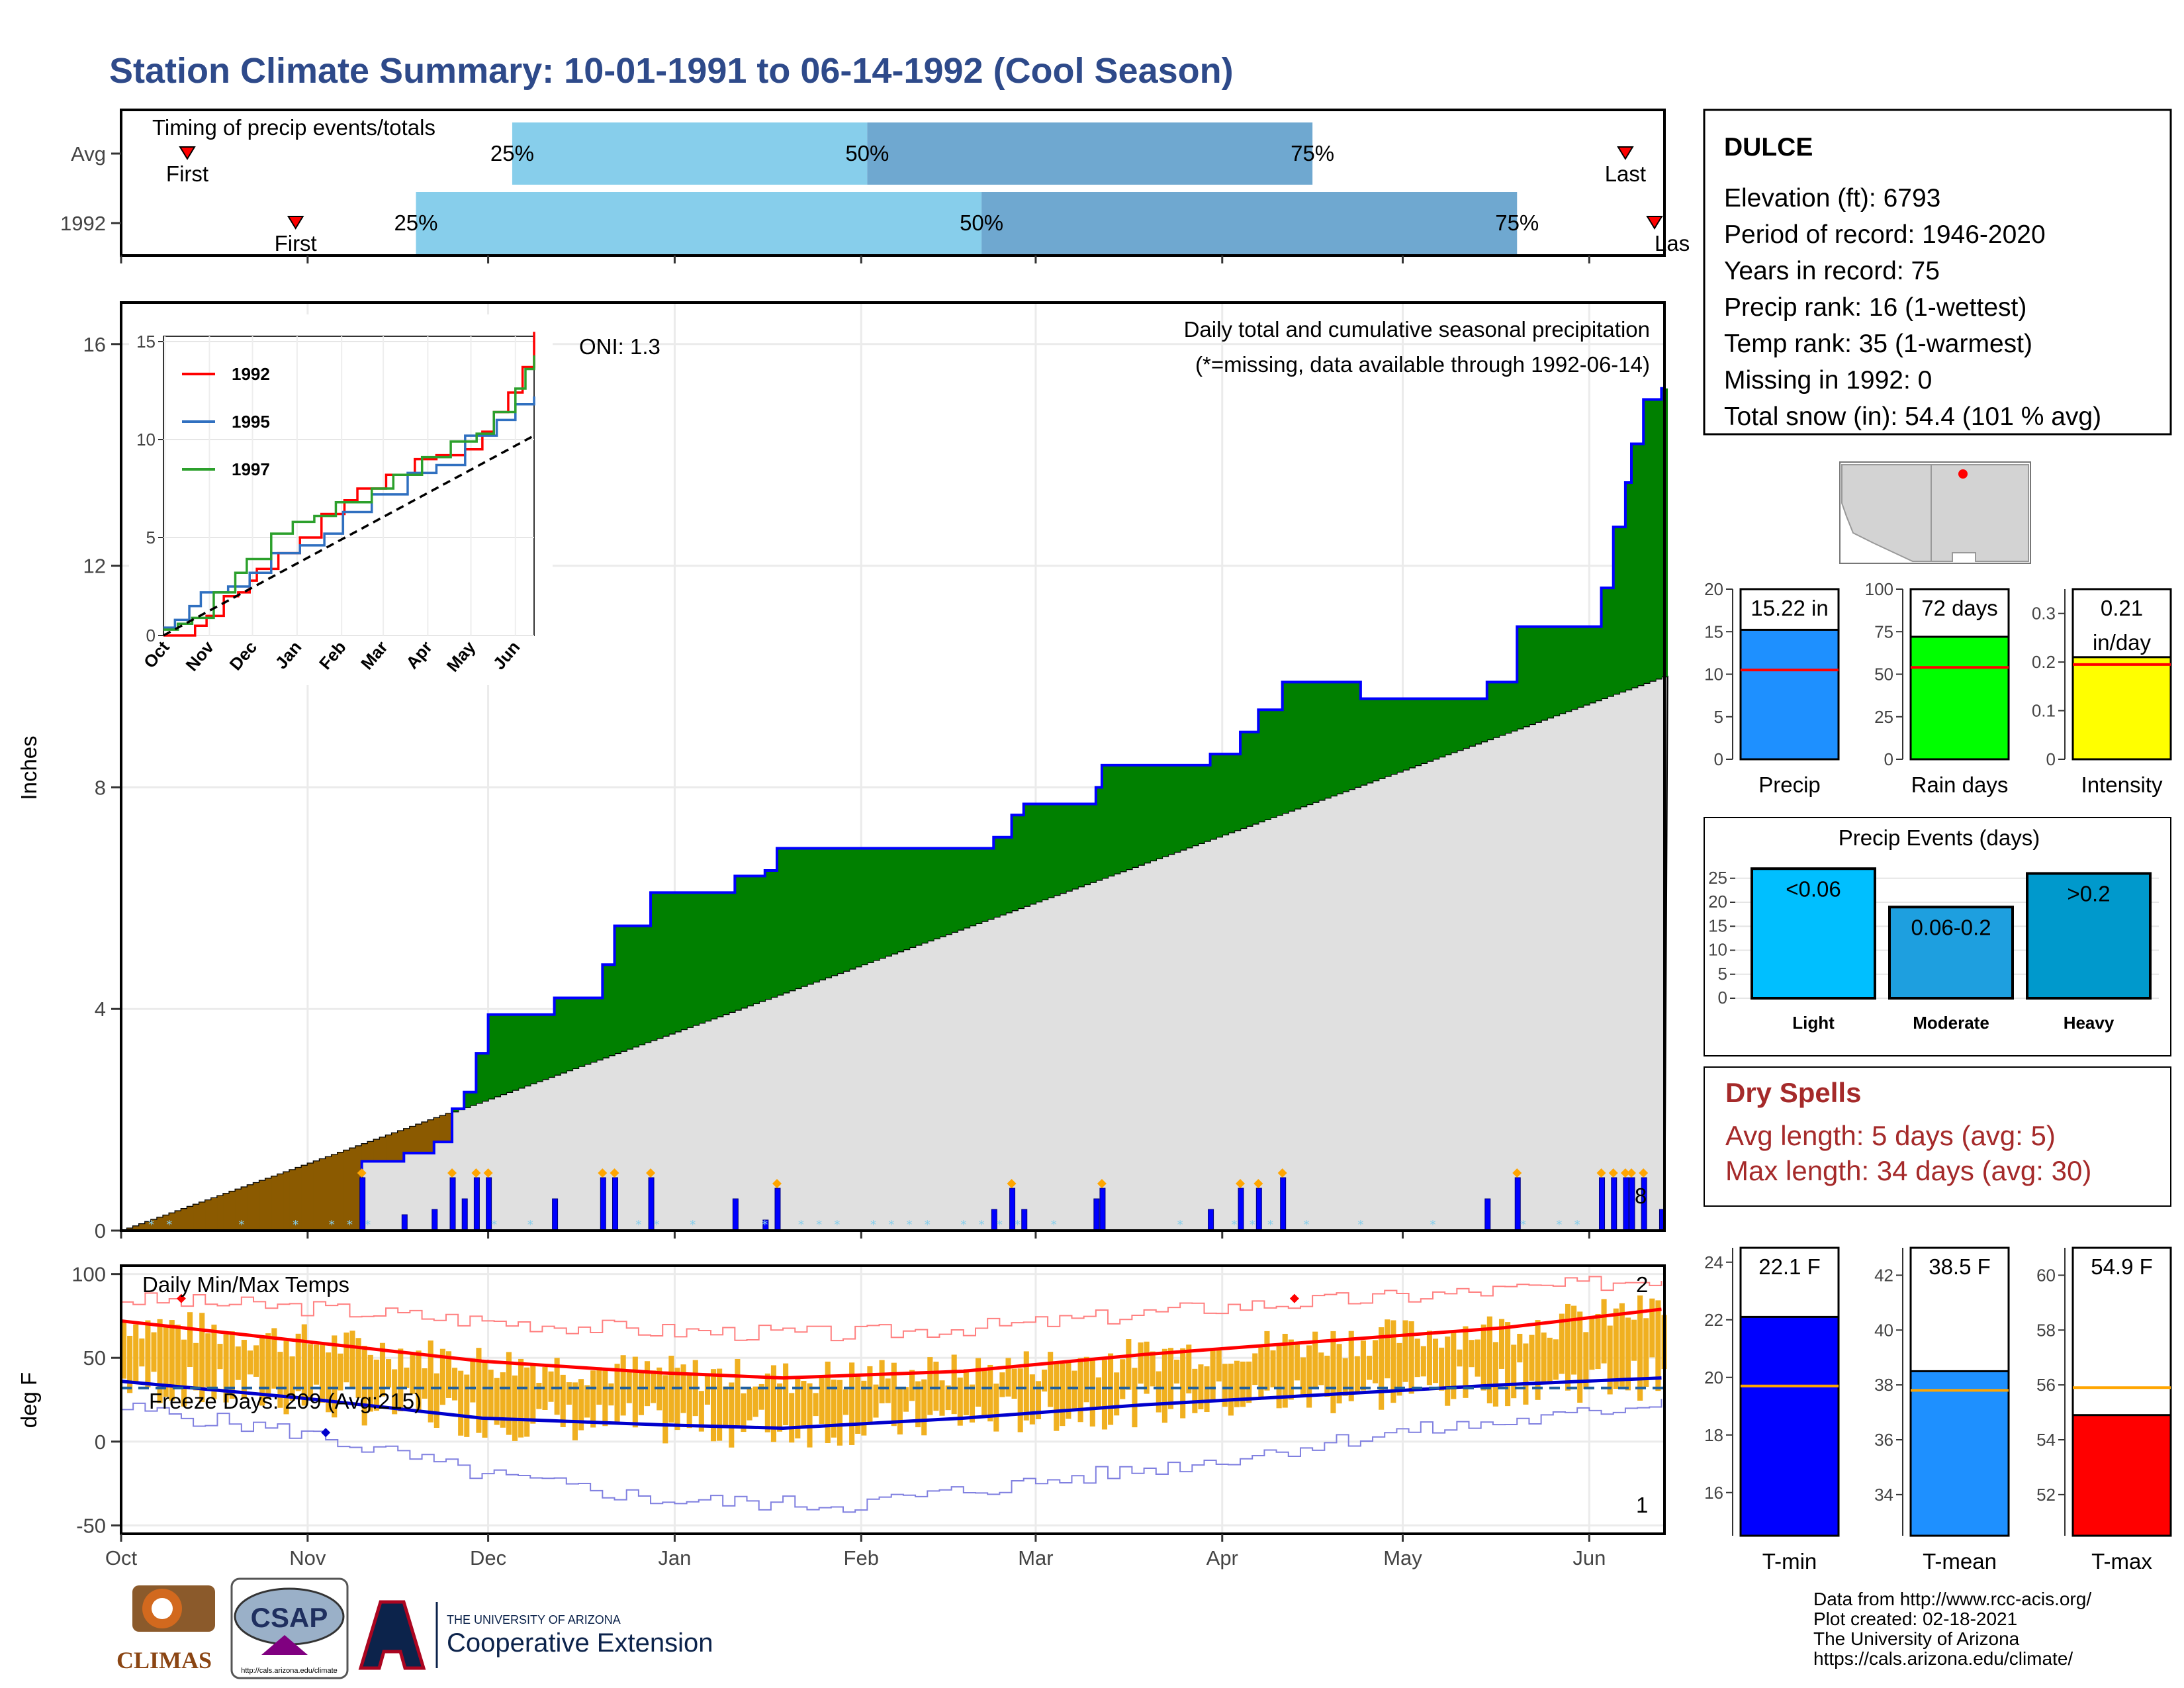 The height and width of the screenshot is (1688, 2184). Describe the element at coordinates (1959, 608) in the screenshot. I see `mini-bar-value-label: 72 days` at that location.